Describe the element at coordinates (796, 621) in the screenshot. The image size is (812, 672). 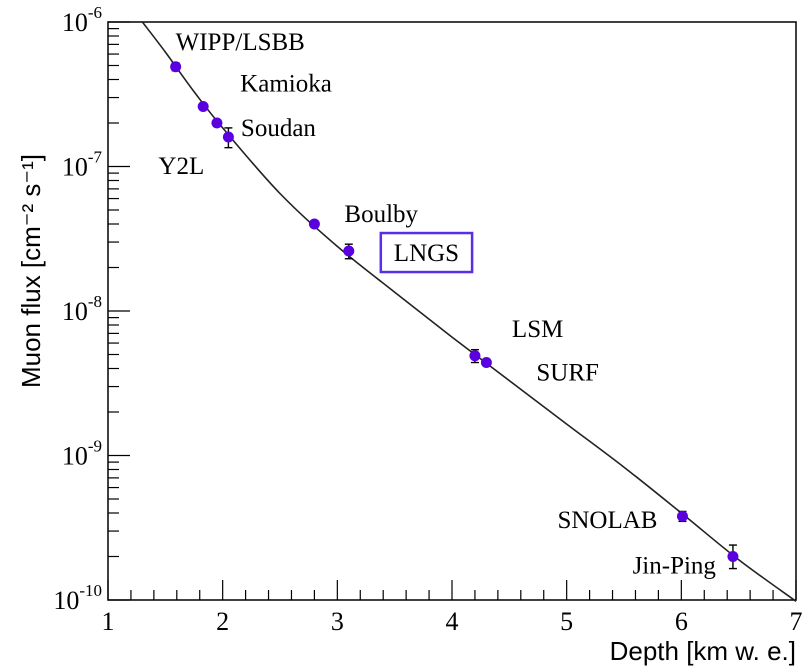
I see `x-tick-label: 7` at that location.